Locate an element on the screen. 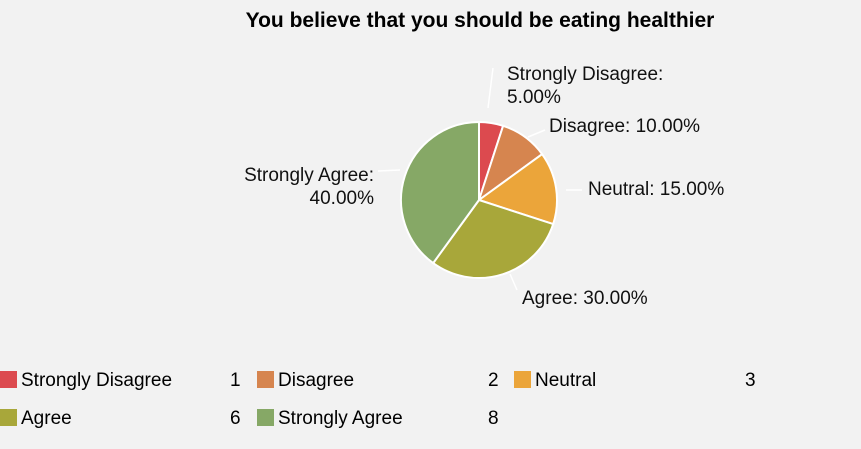  slice-label-strongly-agree: Strongly Agree: 40.00% is located at coordinates (309, 187).